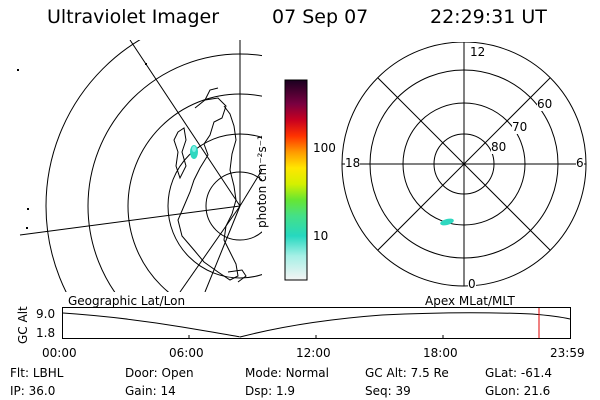 Image resolution: width=600 pixels, height=400 pixels. What do you see at coordinates (324, 148) in the screenshot?
I see `colorbar-tick-100: 100` at bounding box center [324, 148].